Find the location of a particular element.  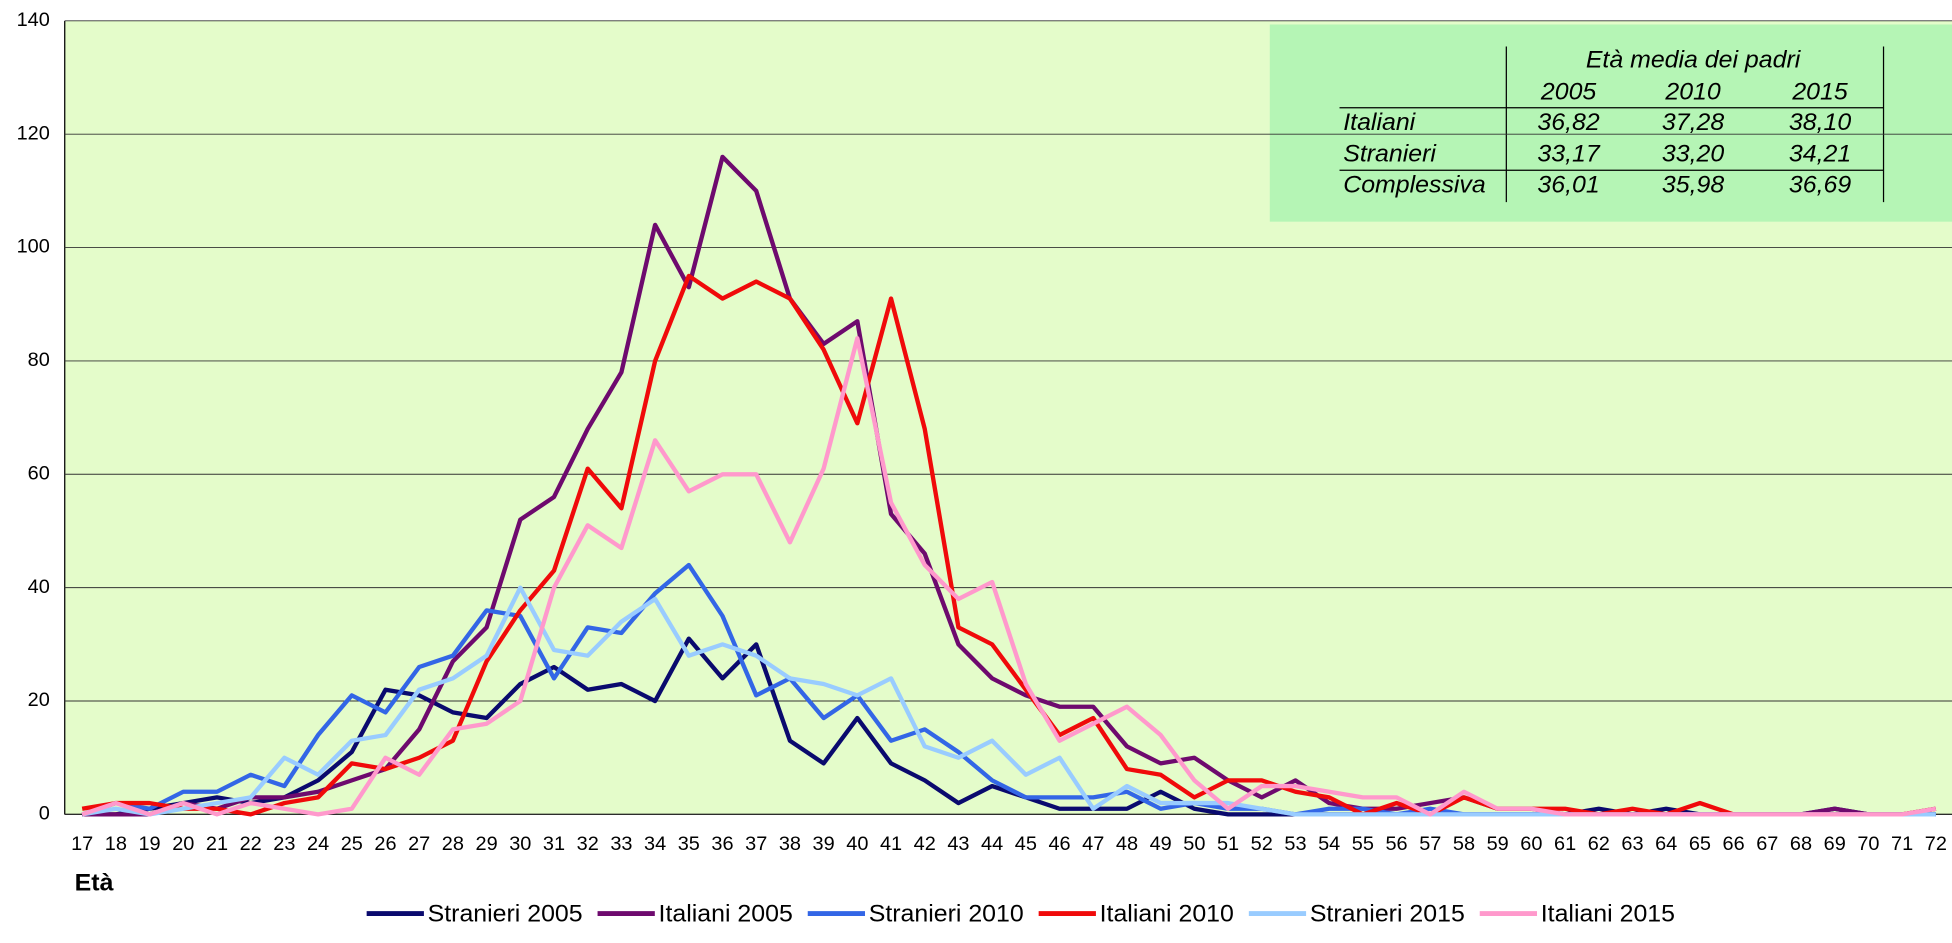

legend-label: Stranieri 2015 is located at coordinates (1387, 913).